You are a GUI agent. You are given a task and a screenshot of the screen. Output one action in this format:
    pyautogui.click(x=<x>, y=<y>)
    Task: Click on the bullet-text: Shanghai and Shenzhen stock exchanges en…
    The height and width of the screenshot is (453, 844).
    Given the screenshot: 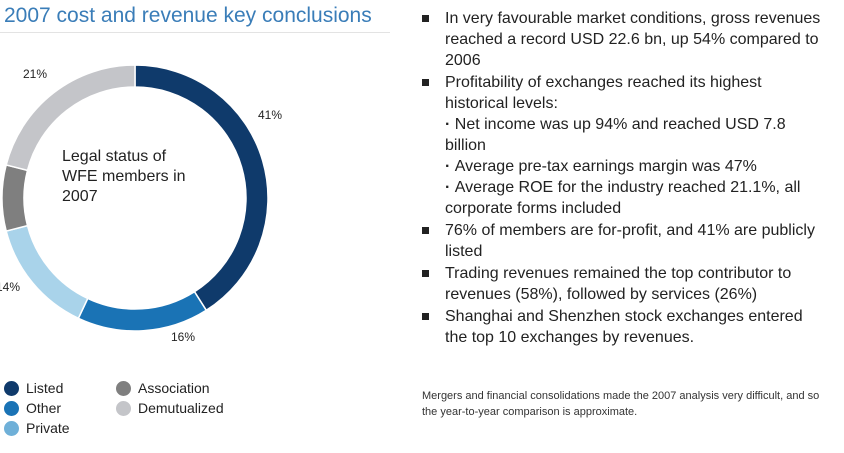 What is the action you would take?
    pyautogui.click(x=624, y=327)
    